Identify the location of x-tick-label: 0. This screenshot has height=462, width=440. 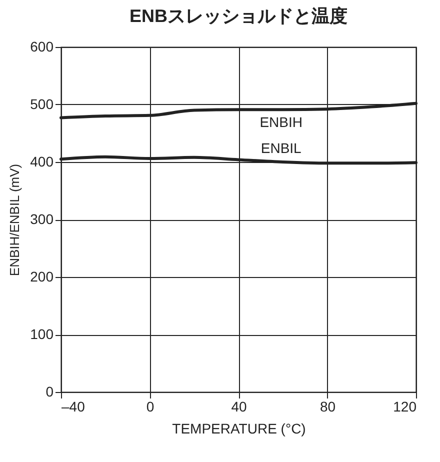
(150, 406).